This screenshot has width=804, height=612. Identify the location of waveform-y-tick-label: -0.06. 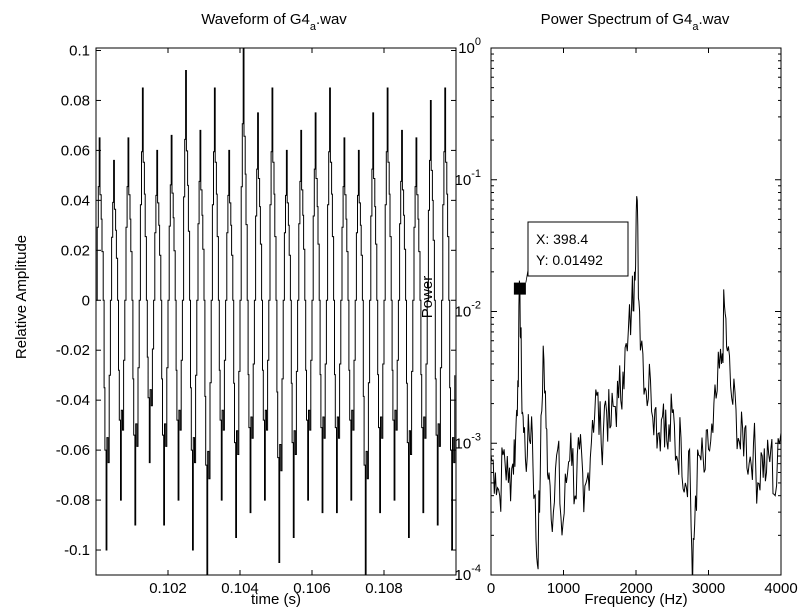
(73, 450).